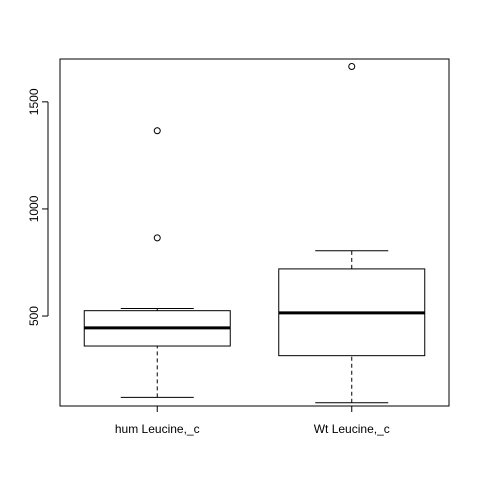 The image size is (480, 480). I want to click on x-tick-label: Wt Leucine,_c, so click(352, 429).